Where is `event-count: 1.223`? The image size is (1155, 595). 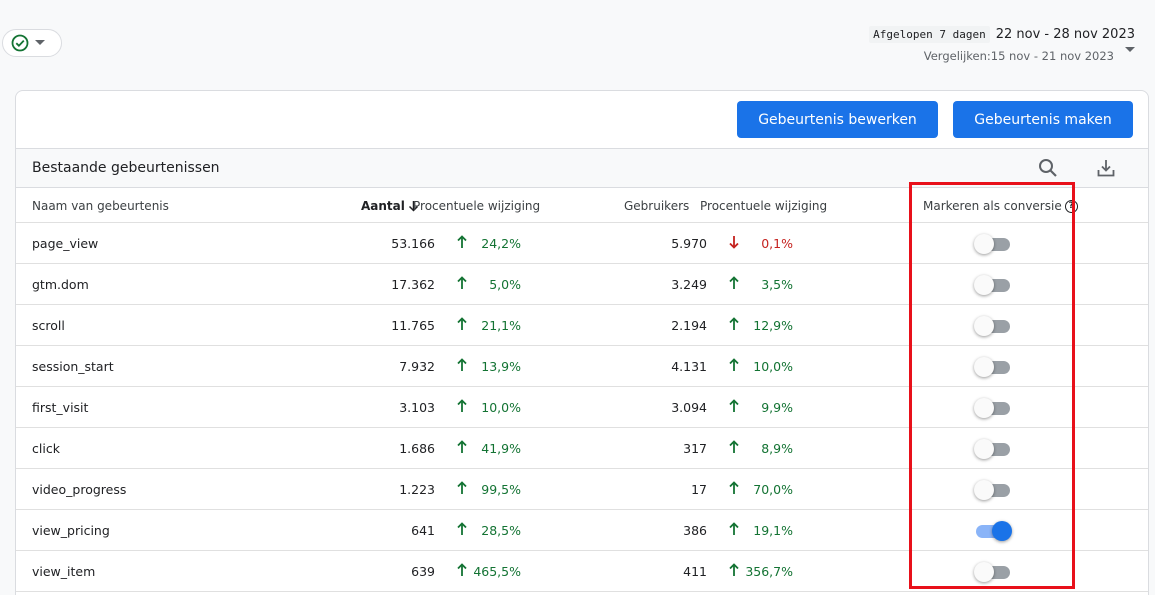 event-count: 1.223 is located at coordinates (417, 489).